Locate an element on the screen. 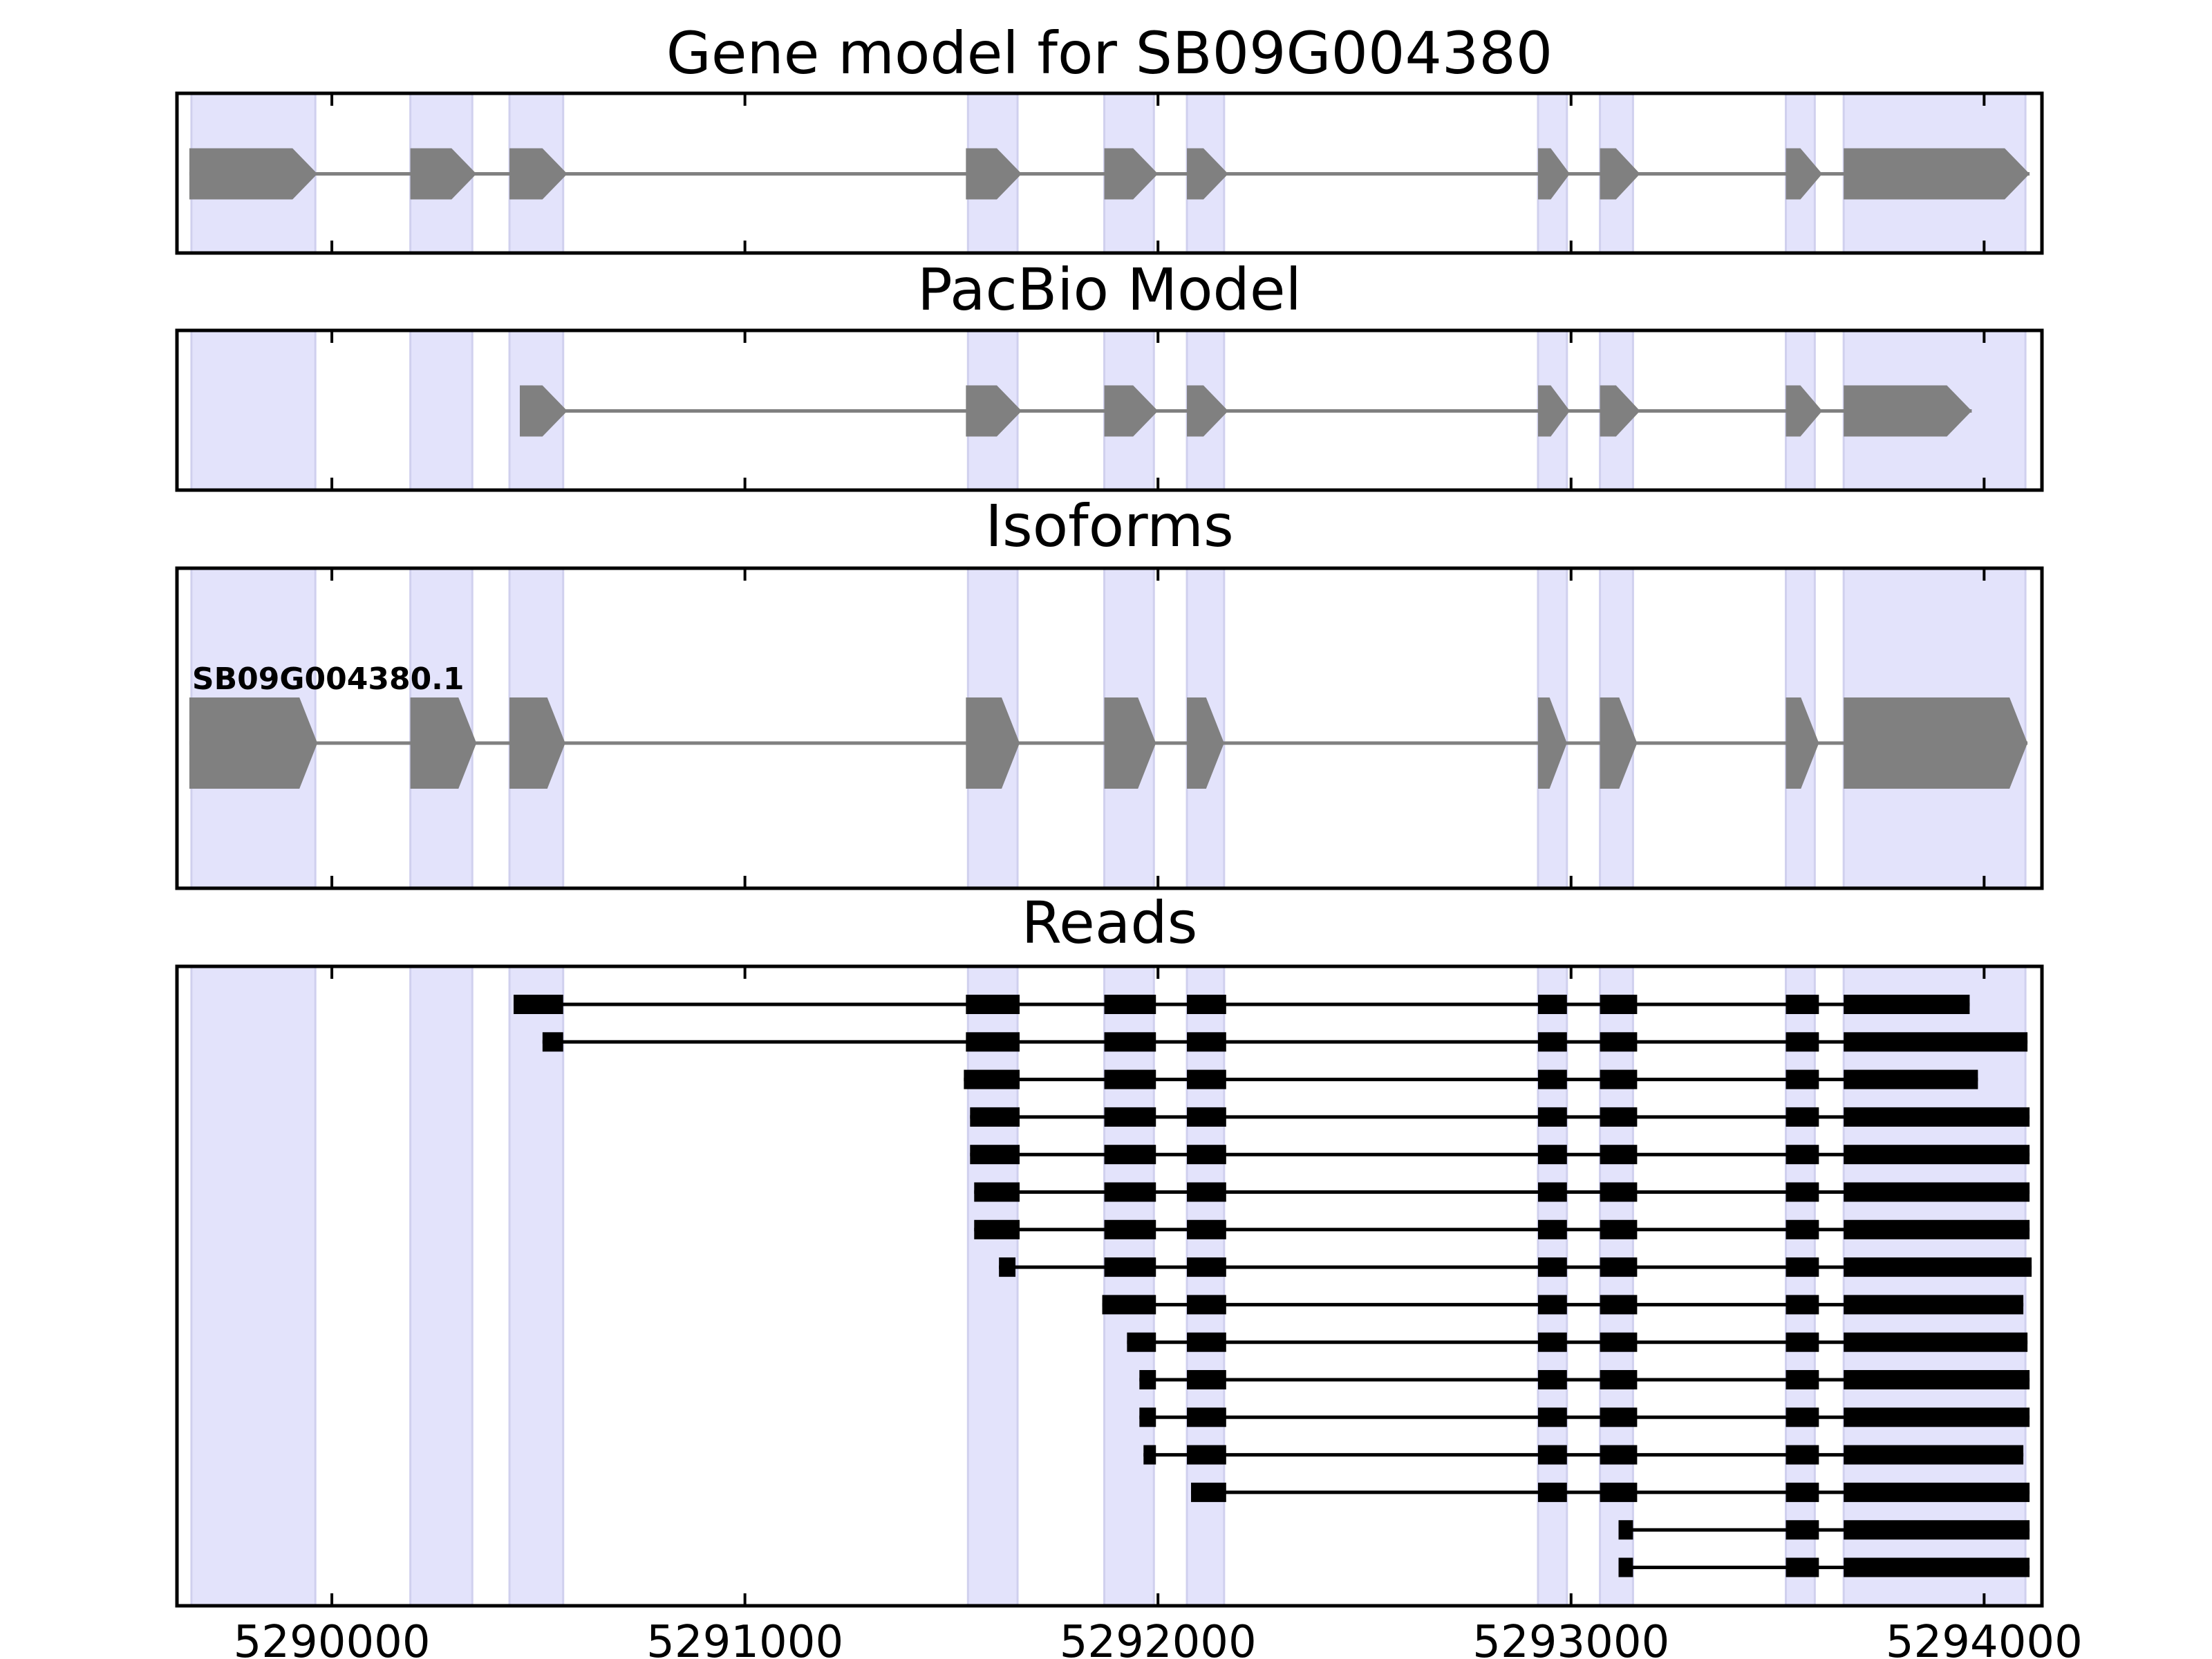  panel-title-pacbio-model: PacBio Model is located at coordinates (1110, 290).